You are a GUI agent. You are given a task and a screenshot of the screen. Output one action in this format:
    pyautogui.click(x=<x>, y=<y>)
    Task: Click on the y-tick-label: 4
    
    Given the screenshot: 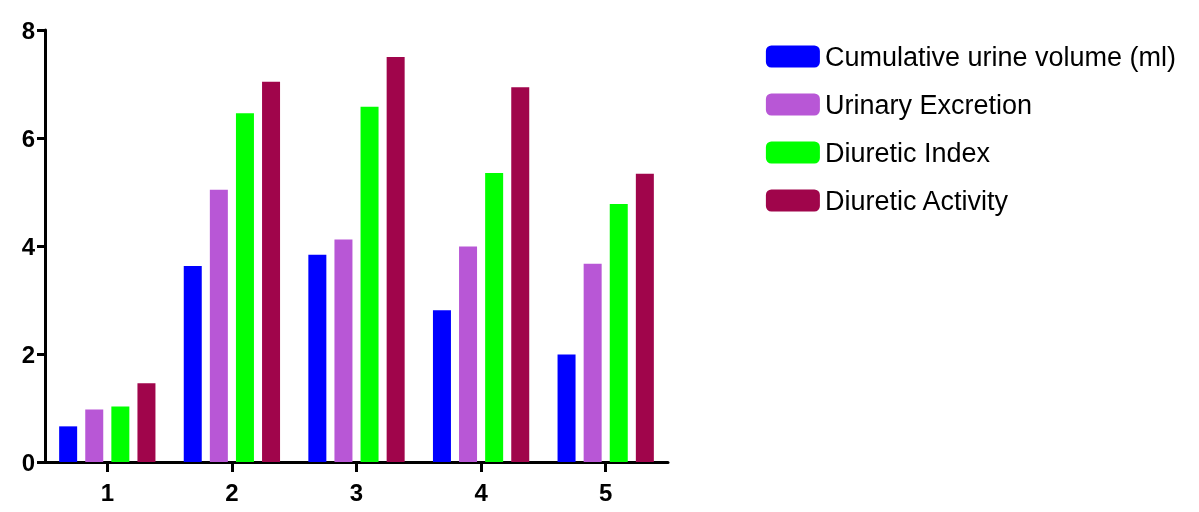 What is the action you would take?
    pyautogui.click(x=28, y=246)
    